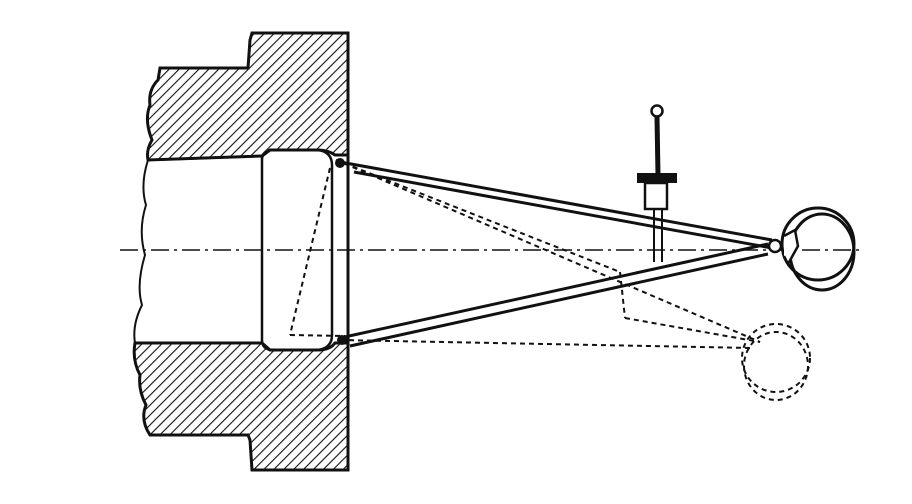 The height and width of the screenshot is (504, 912). I want to click on upper-pin, so click(340, 163).